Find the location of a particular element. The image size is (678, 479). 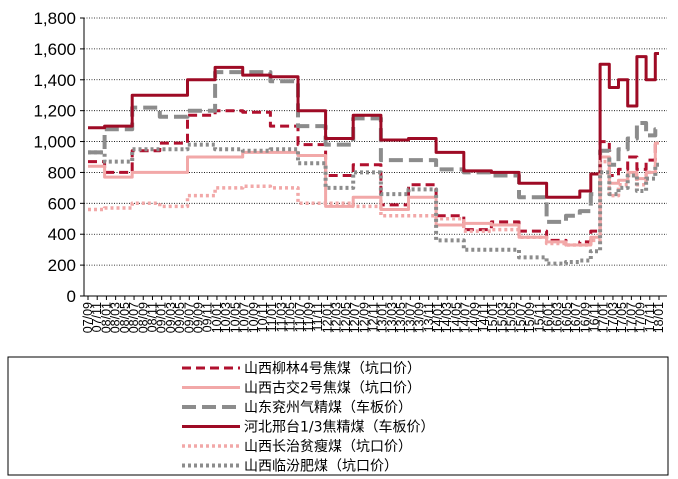

x-tick-label: 08/09 is located at coordinates (143, 317).